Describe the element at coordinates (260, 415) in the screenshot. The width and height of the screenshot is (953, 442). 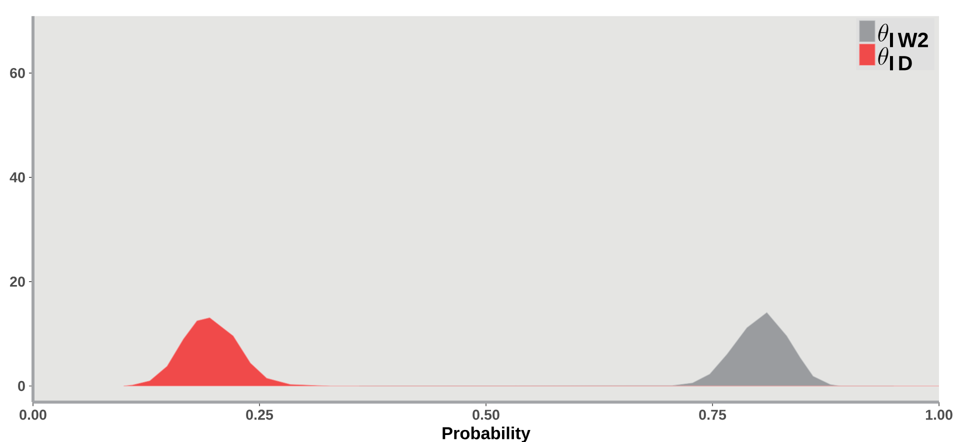
I see `x-tick-label: 0.25` at that location.